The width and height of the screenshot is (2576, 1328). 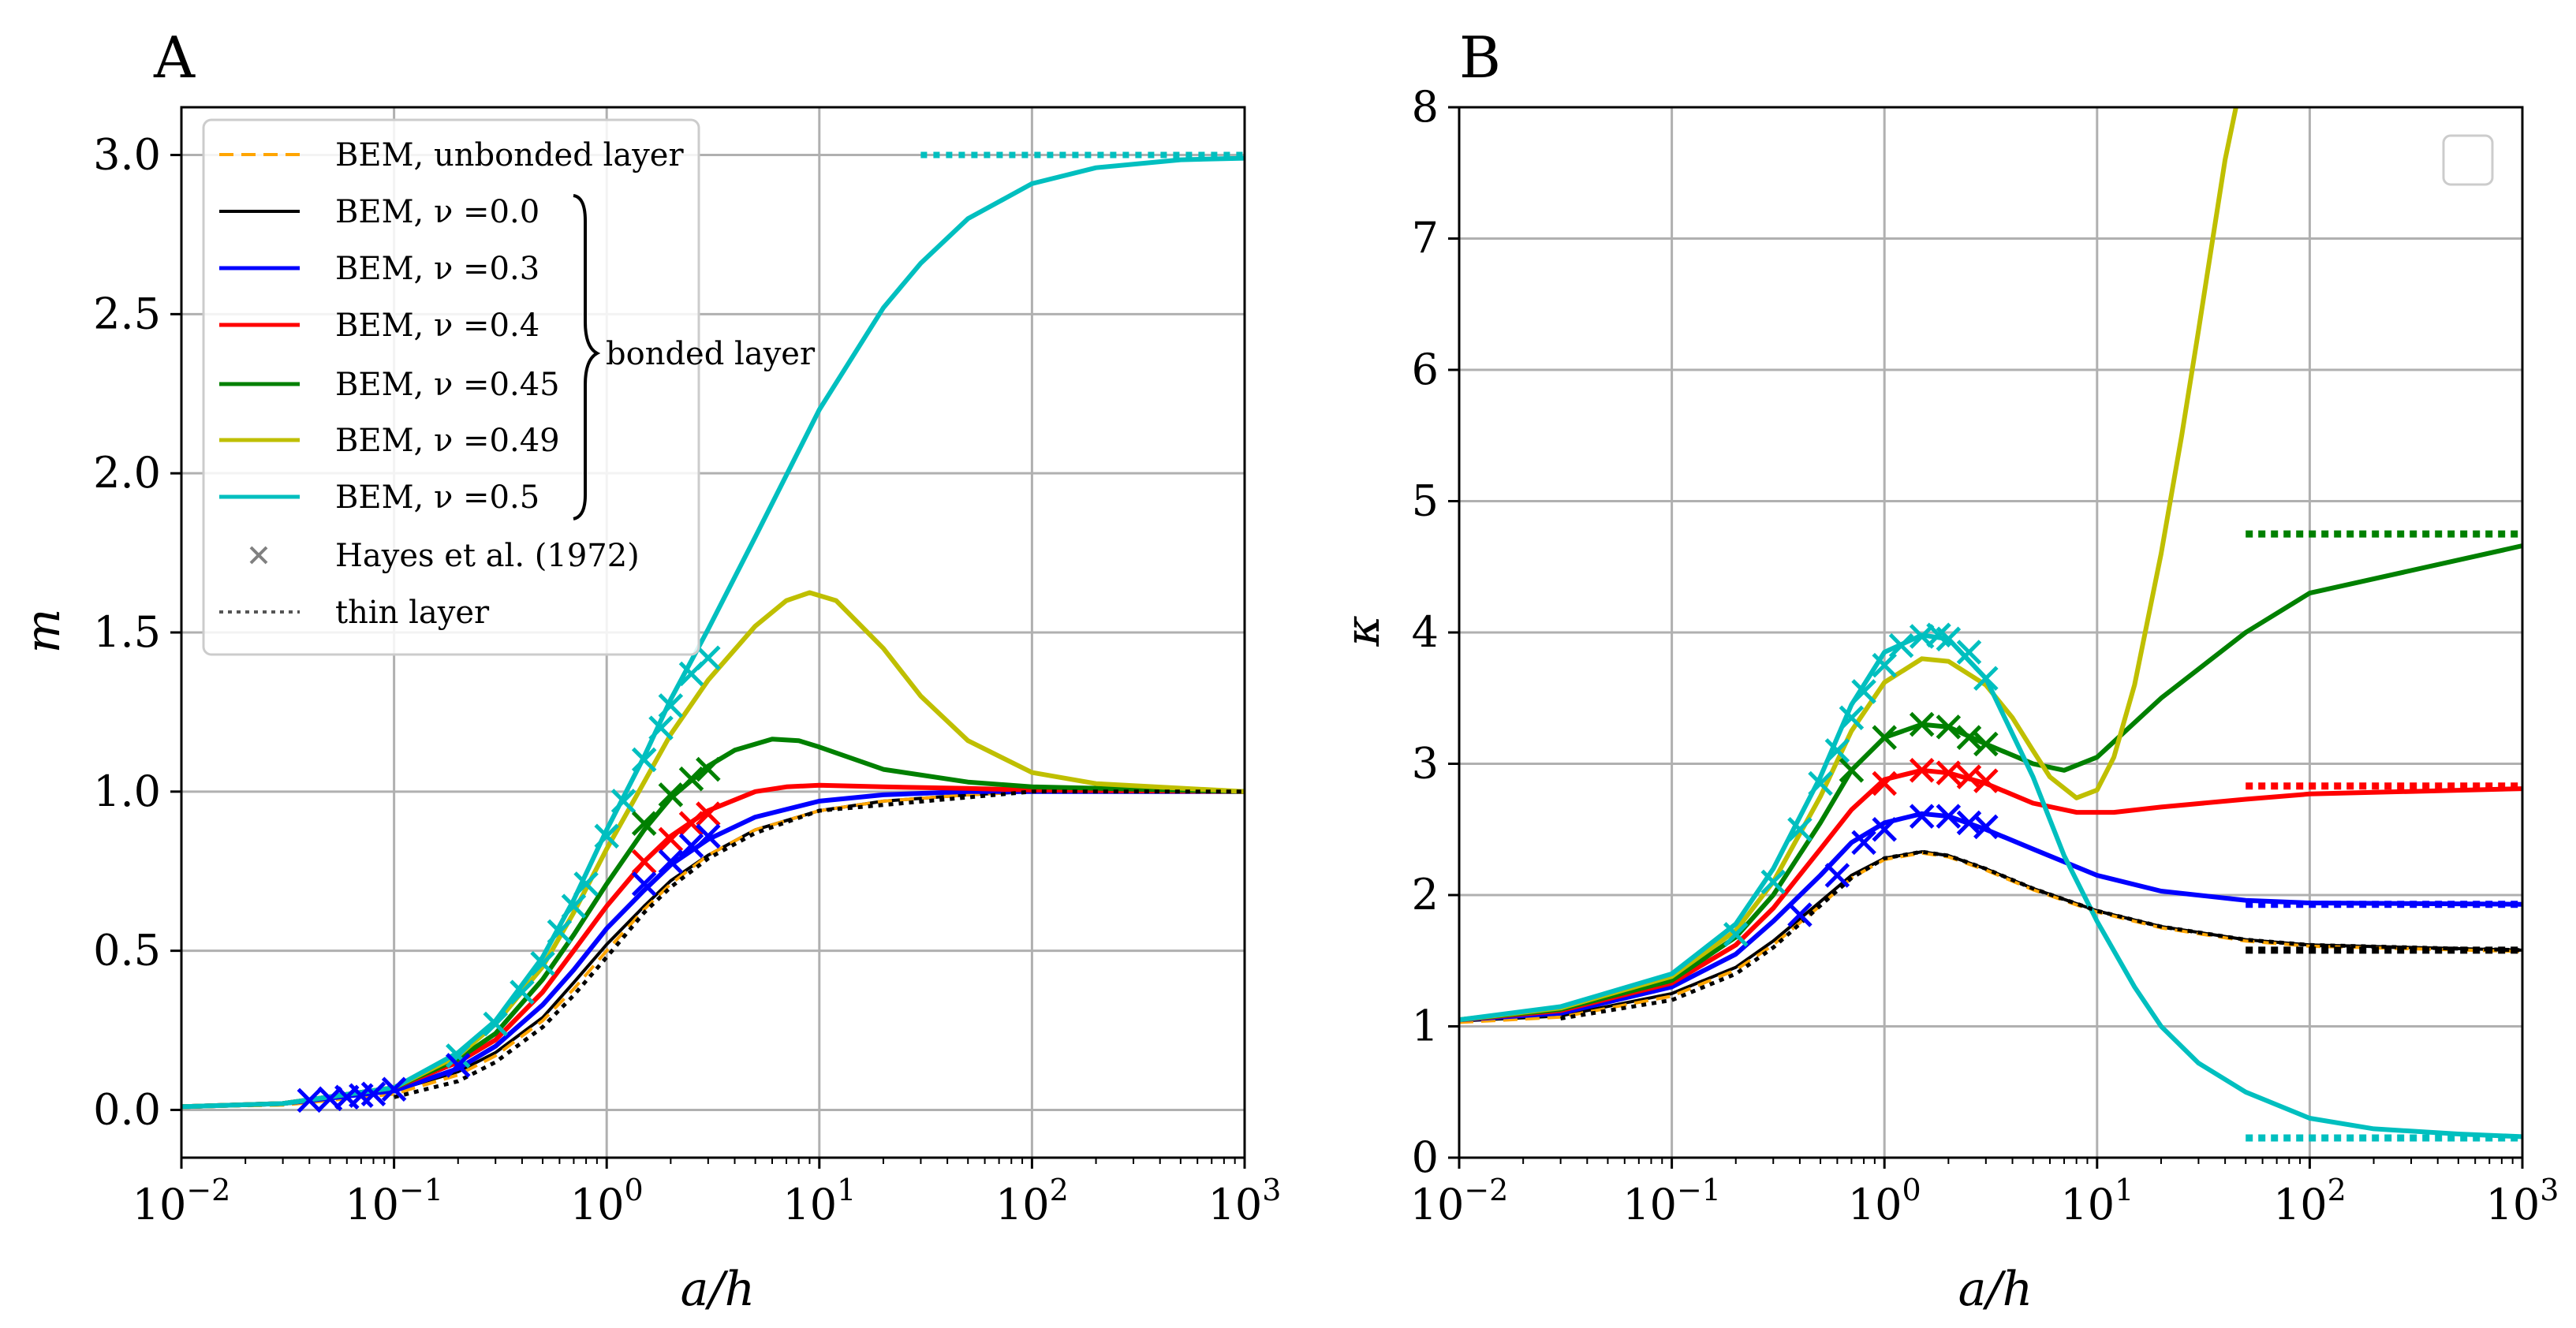 What do you see at coordinates (437, 212) in the screenshot?
I see `legend-label-nu-0-0: BEM, ν =0.0` at bounding box center [437, 212].